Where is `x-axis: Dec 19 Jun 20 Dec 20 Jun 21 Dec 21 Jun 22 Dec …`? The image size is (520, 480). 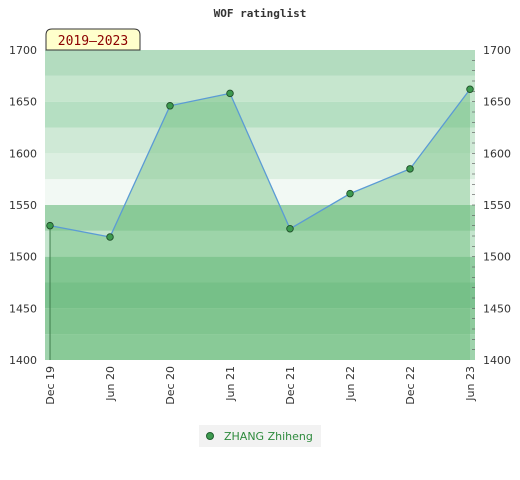 x-axis: Dec 19 Jun 20 Dec 20 Jun 21 Dec 21 Jun 22 Dec … is located at coordinates (260, 385).